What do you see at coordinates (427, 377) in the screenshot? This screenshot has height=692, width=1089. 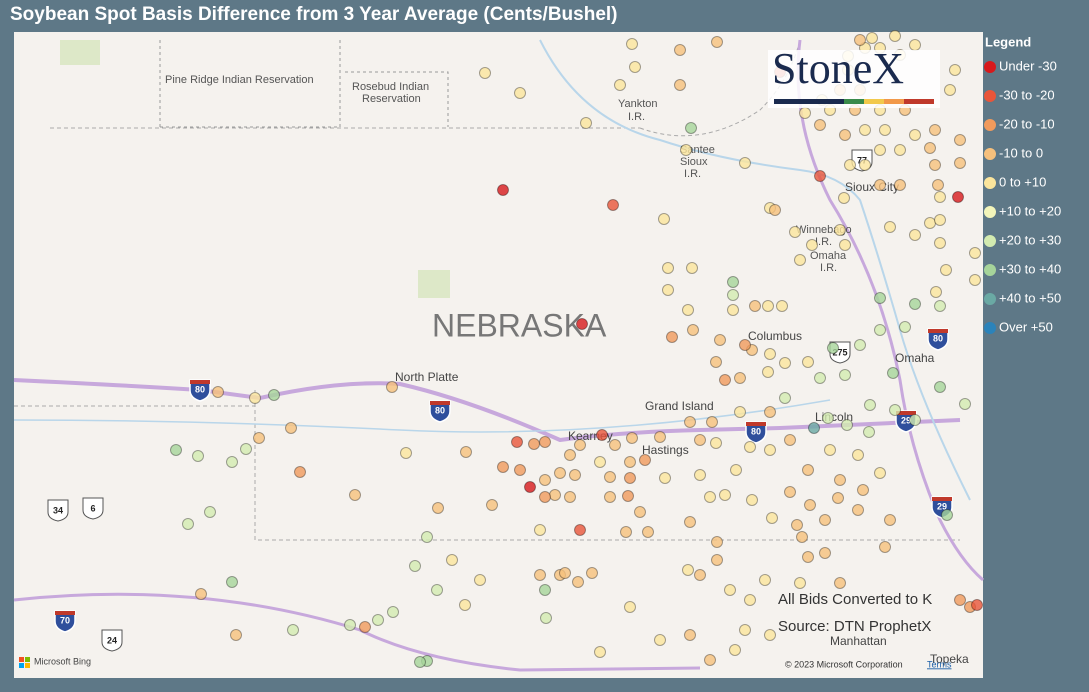 I see `city-label: North Platte` at bounding box center [427, 377].